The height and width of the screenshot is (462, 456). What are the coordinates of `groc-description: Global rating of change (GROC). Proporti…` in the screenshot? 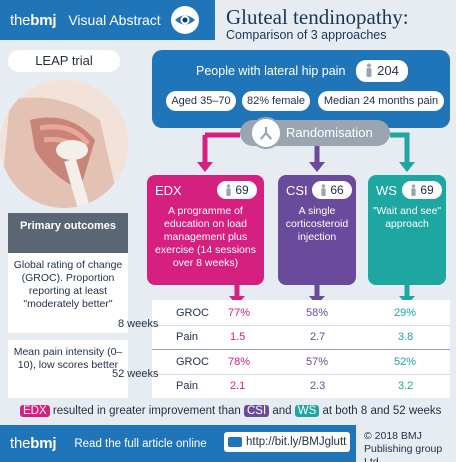 It's located at (68, 293).